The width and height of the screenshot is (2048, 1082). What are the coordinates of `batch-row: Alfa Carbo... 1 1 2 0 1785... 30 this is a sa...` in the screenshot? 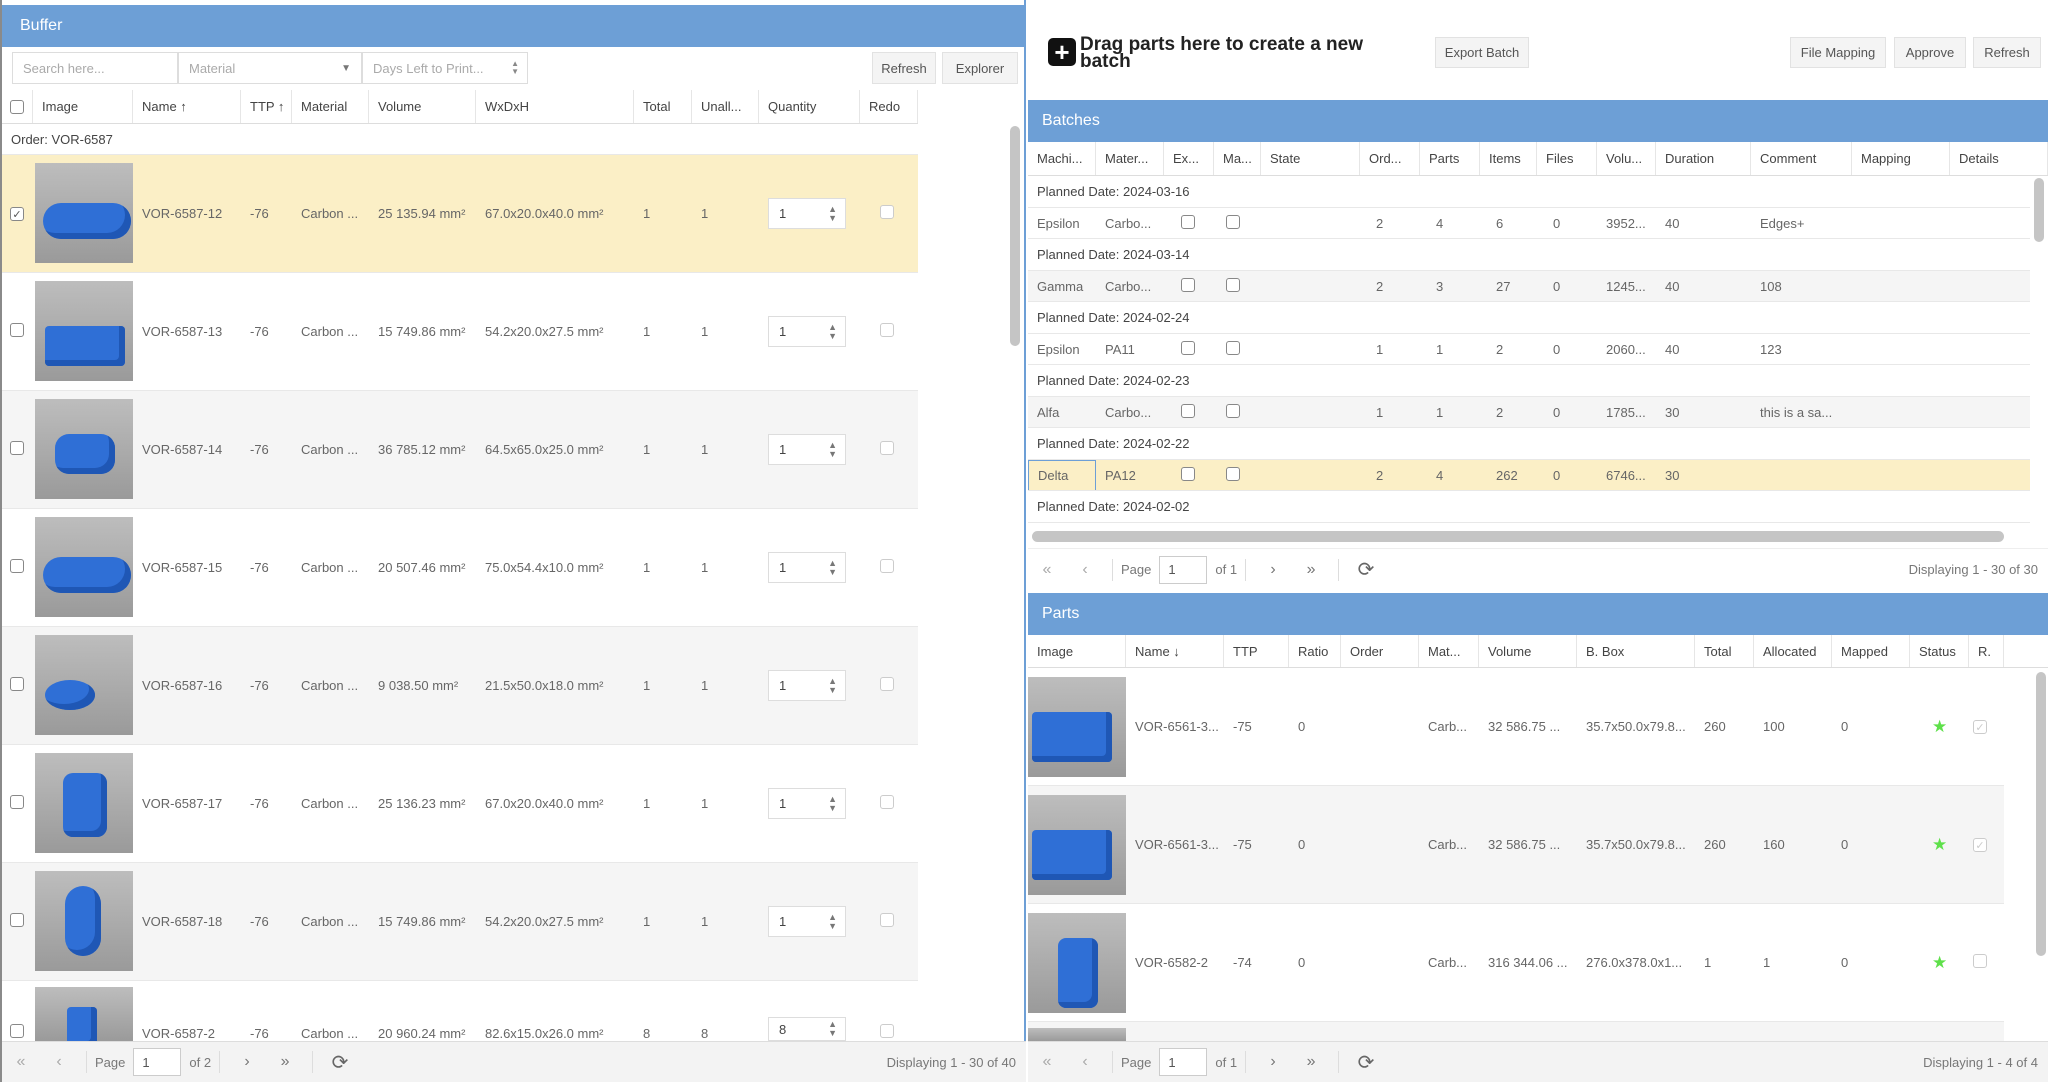 It's located at (1529, 412).